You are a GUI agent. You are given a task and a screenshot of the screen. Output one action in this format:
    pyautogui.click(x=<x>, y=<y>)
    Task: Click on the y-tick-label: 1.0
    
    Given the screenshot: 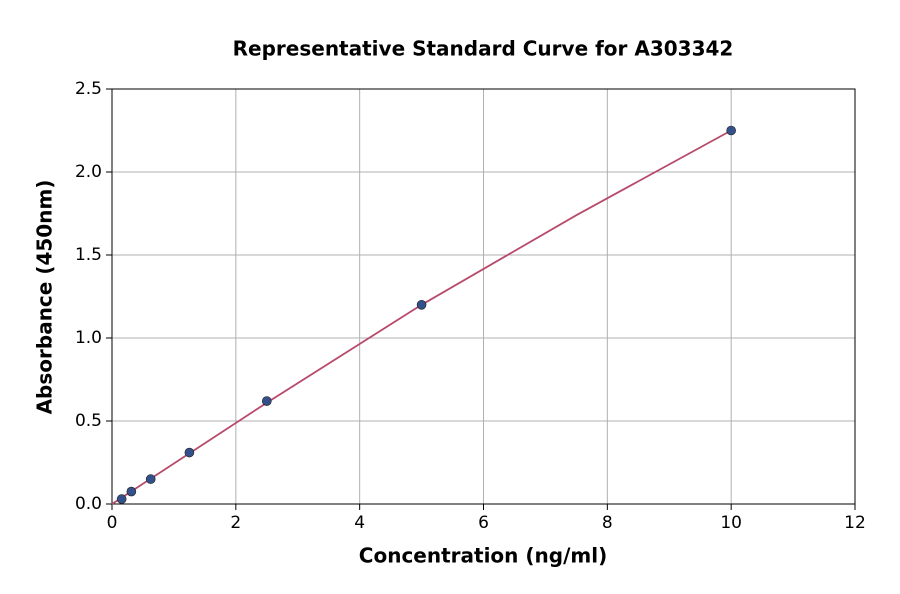 What is the action you would take?
    pyautogui.click(x=88, y=338)
    